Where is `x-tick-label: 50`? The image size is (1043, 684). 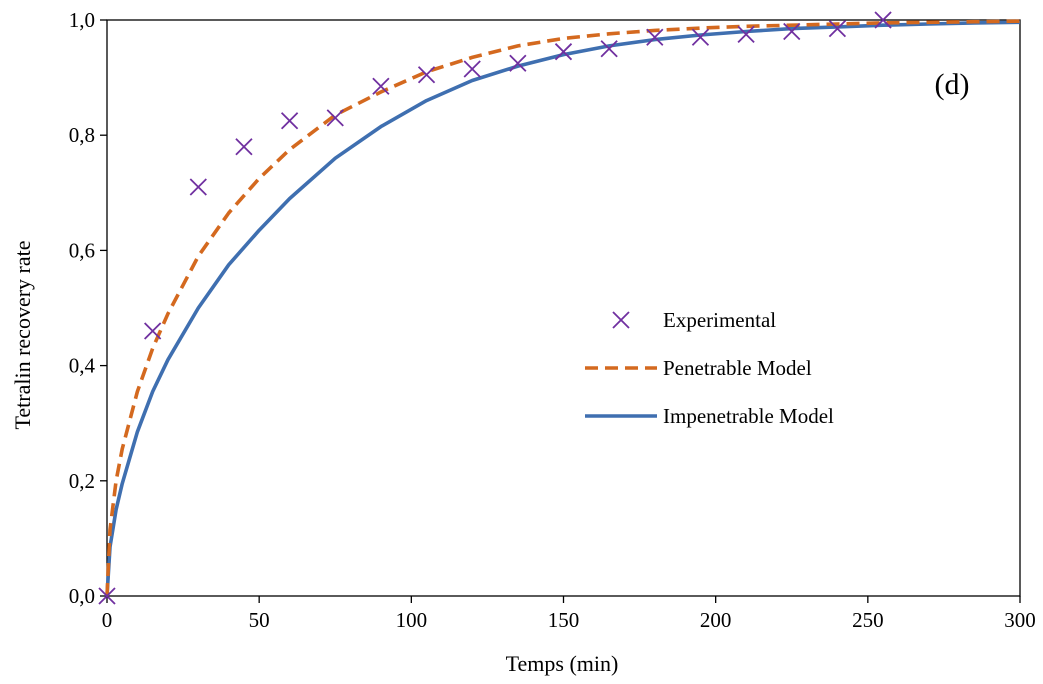
x-tick-label: 50 is located at coordinates (259, 620).